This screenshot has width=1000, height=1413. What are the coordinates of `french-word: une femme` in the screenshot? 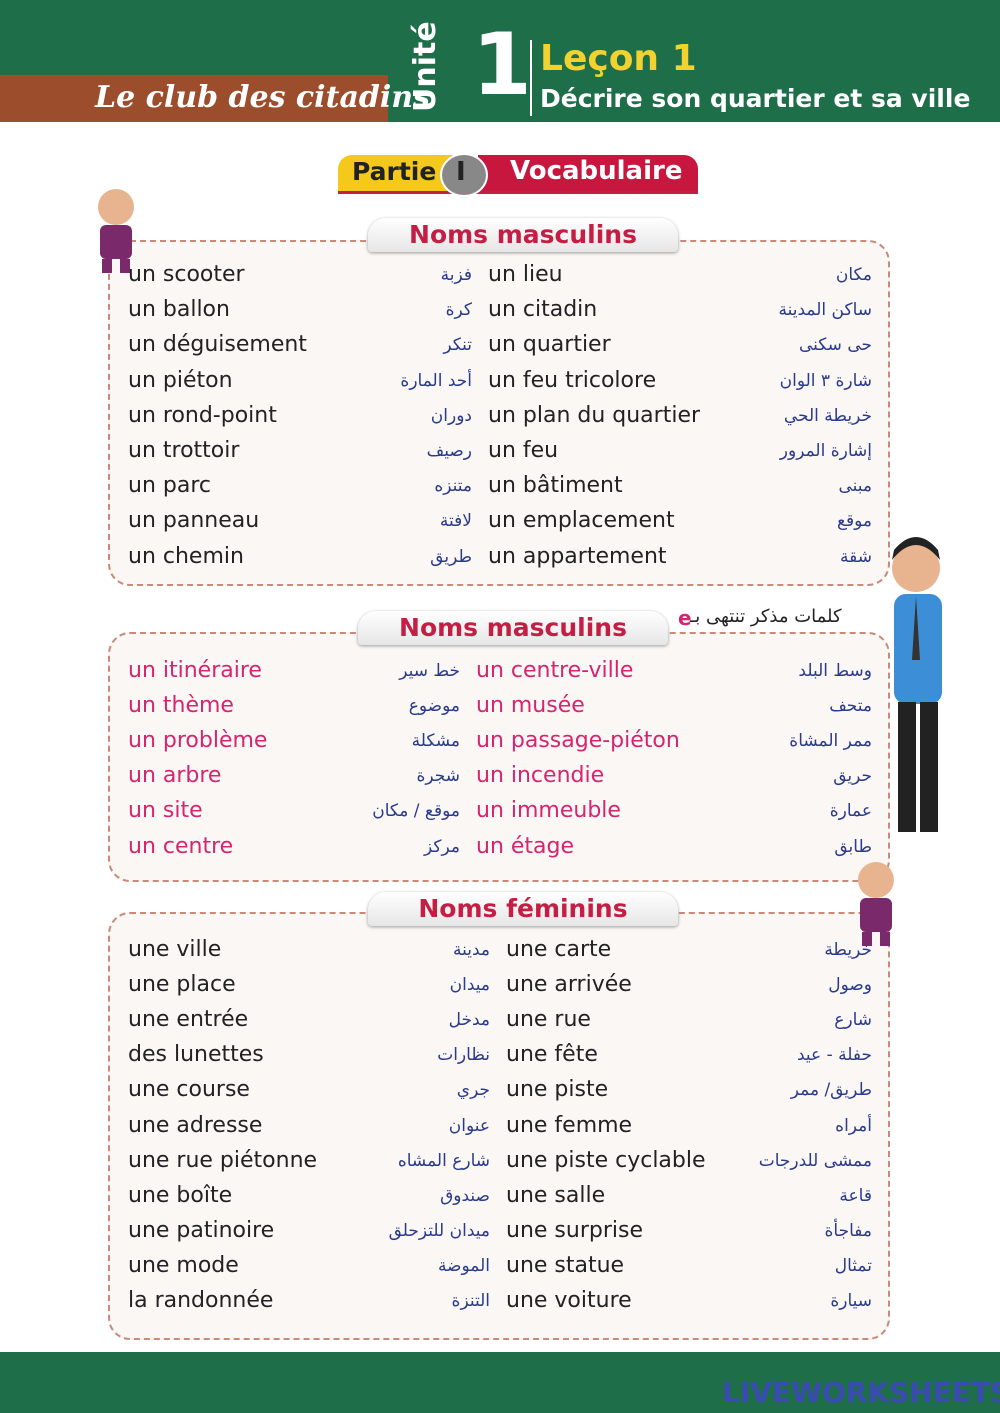 It's located at (569, 1125).